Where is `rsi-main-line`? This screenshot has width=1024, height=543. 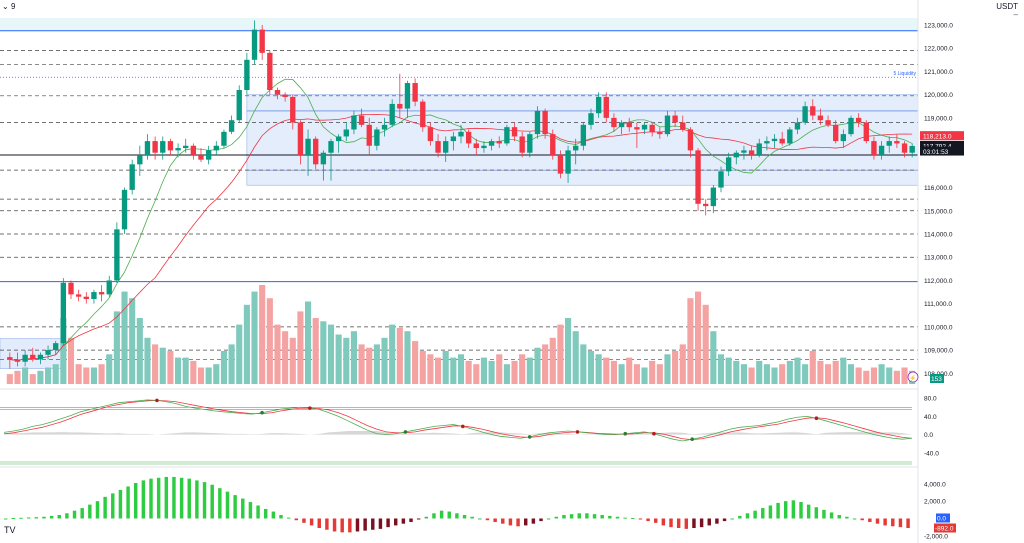
rsi-main-line is located at coordinates (458, 420).